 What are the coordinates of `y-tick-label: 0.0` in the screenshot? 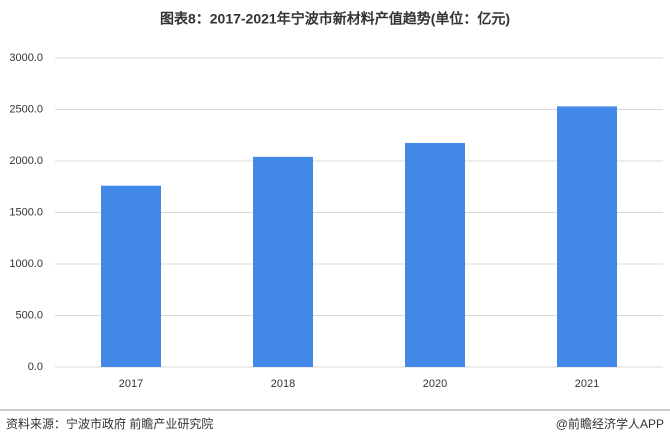 It's located at (35, 367).